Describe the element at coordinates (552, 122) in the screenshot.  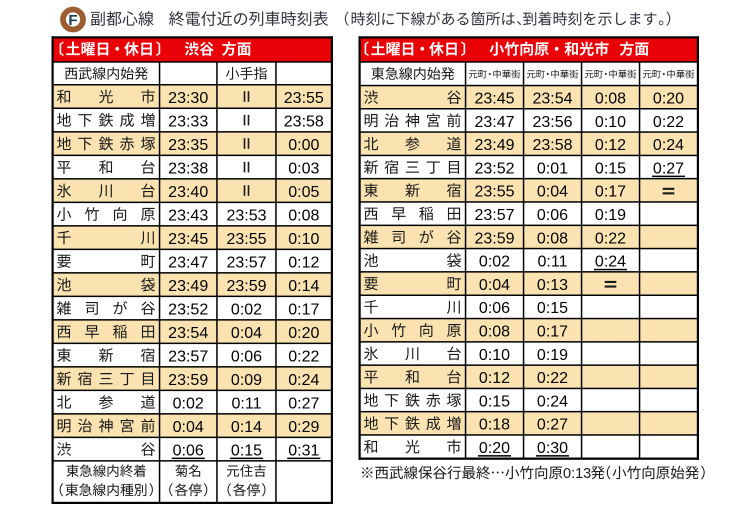
I see `svg-text: 23:56` at that location.